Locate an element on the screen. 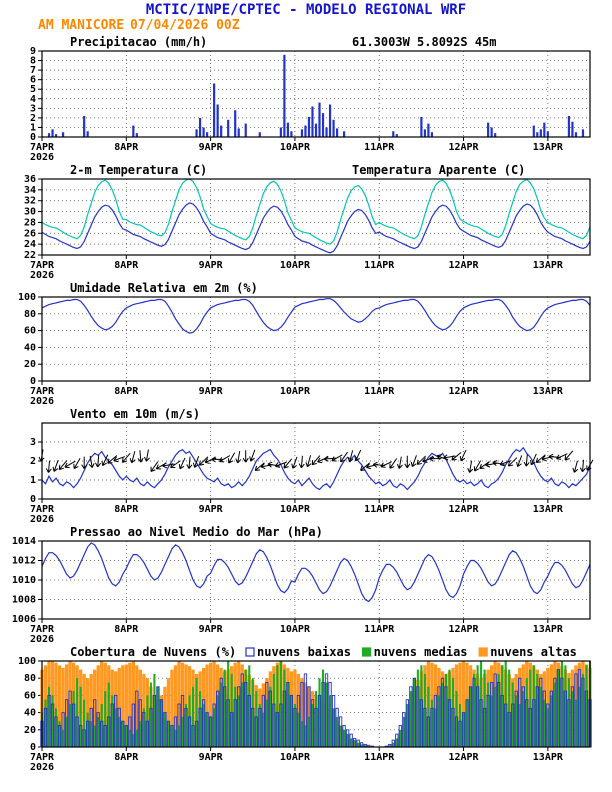 The width and height of the screenshot is (612, 792). wind-direction-arrows is located at coordinates (316, 461).